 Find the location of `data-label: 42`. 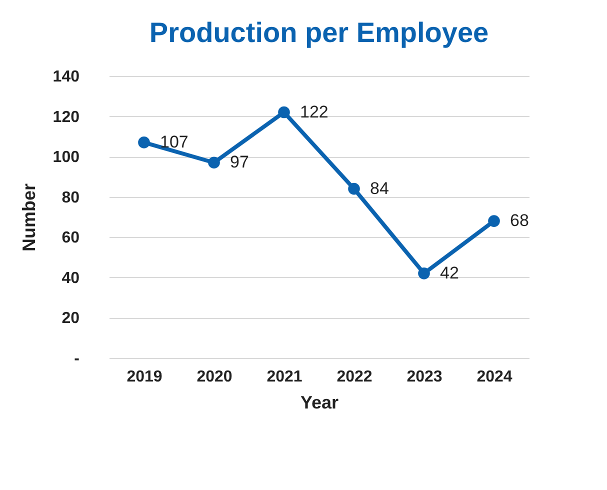

data-label: 42 is located at coordinates (449, 272).